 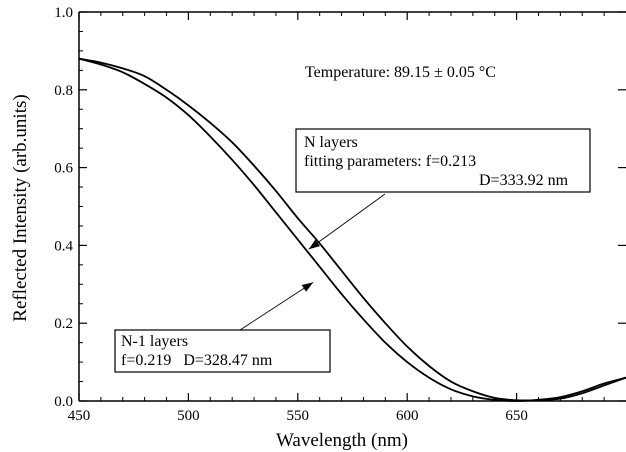 What do you see at coordinates (516, 416) in the screenshot?
I see `x-tick-label: 650` at bounding box center [516, 416].